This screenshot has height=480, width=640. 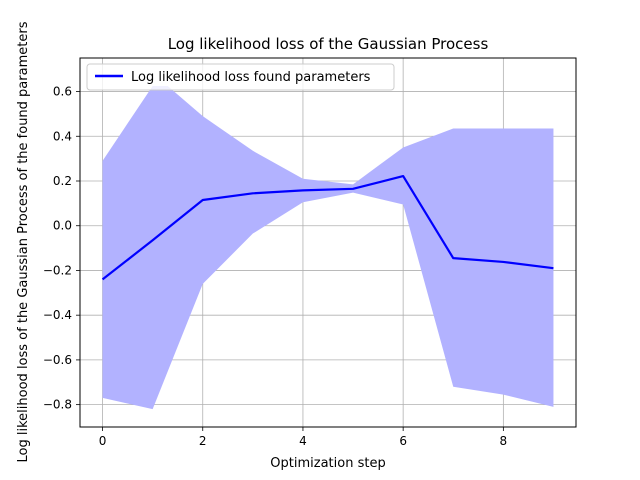 What do you see at coordinates (57, 315) in the screenshot?
I see `y-tick-label: −0.4` at bounding box center [57, 315].